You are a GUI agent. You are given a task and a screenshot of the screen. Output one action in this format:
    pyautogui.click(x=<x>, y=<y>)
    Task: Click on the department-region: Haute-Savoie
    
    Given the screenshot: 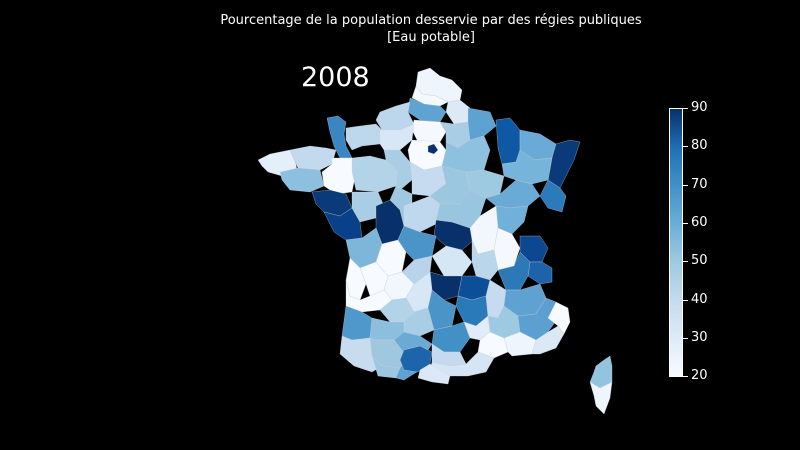 What is the action you would take?
    pyautogui.click(x=540, y=273)
    